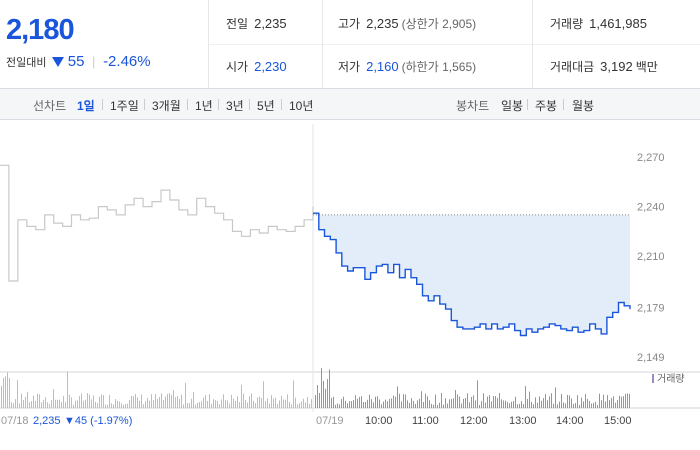 Image resolution: width=700 pixels, height=450 pixels. I want to click on x-tick-label: 13:00, so click(523, 421).